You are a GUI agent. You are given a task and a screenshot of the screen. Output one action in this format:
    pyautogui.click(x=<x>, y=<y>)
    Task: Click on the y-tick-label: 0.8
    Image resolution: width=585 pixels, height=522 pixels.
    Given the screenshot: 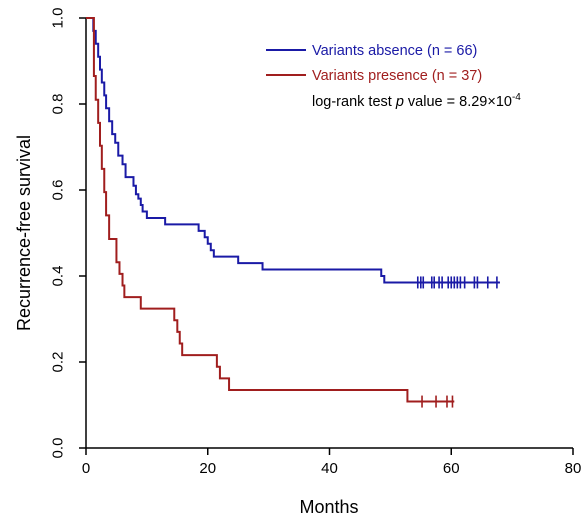 What is the action you would take?
    pyautogui.click(x=58, y=104)
    